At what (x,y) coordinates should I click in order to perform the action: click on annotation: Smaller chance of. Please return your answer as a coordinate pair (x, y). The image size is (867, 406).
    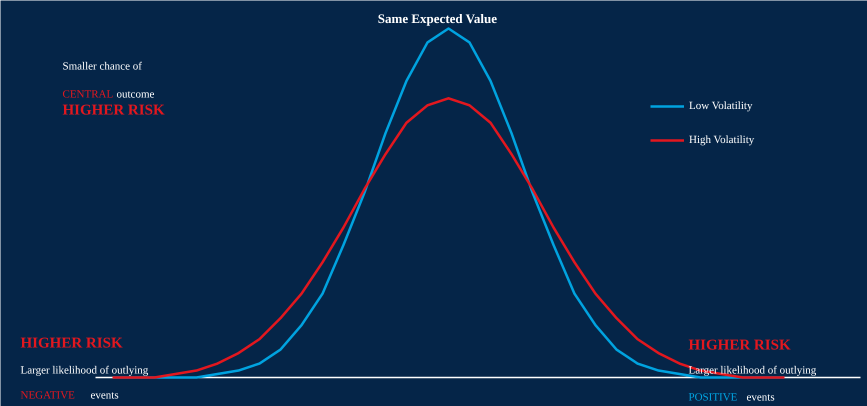
    Looking at the image, I should click on (102, 66).